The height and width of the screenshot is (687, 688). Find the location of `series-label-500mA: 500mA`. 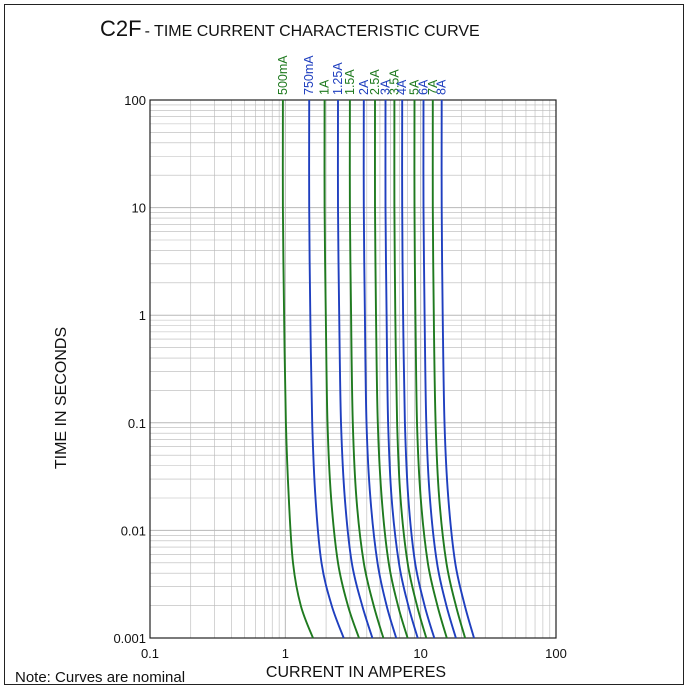

series-label-500mA: 500mA is located at coordinates (283, 75).